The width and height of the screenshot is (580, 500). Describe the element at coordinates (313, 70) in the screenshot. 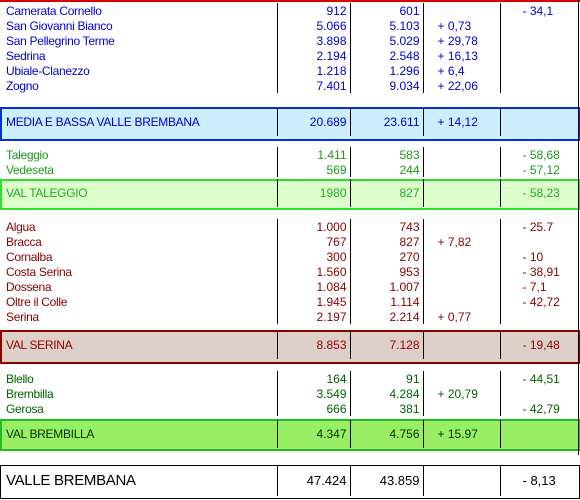

I see `value-1: 1.218` at that location.